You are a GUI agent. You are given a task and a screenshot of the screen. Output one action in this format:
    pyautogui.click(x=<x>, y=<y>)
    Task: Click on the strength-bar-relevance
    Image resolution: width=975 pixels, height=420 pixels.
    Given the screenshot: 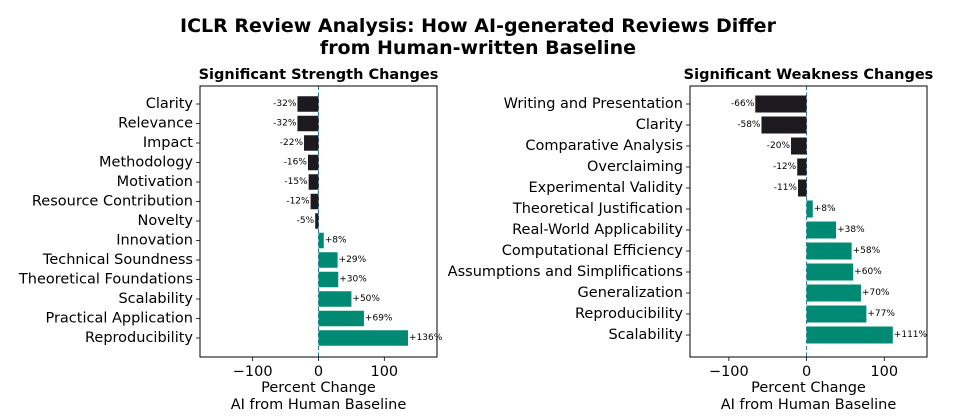 What is the action you would take?
    pyautogui.click(x=308, y=123)
    